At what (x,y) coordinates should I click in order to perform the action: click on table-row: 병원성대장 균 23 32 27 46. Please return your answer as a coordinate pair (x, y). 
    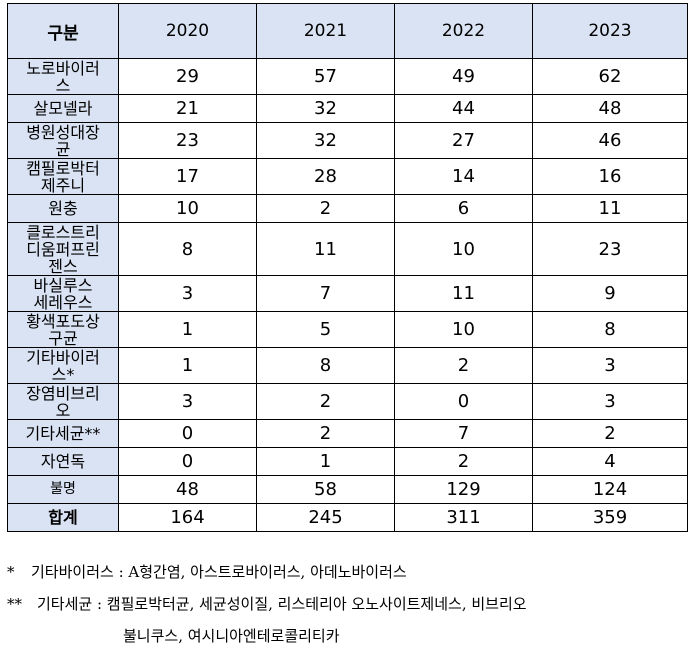
    Looking at the image, I should click on (347, 140).